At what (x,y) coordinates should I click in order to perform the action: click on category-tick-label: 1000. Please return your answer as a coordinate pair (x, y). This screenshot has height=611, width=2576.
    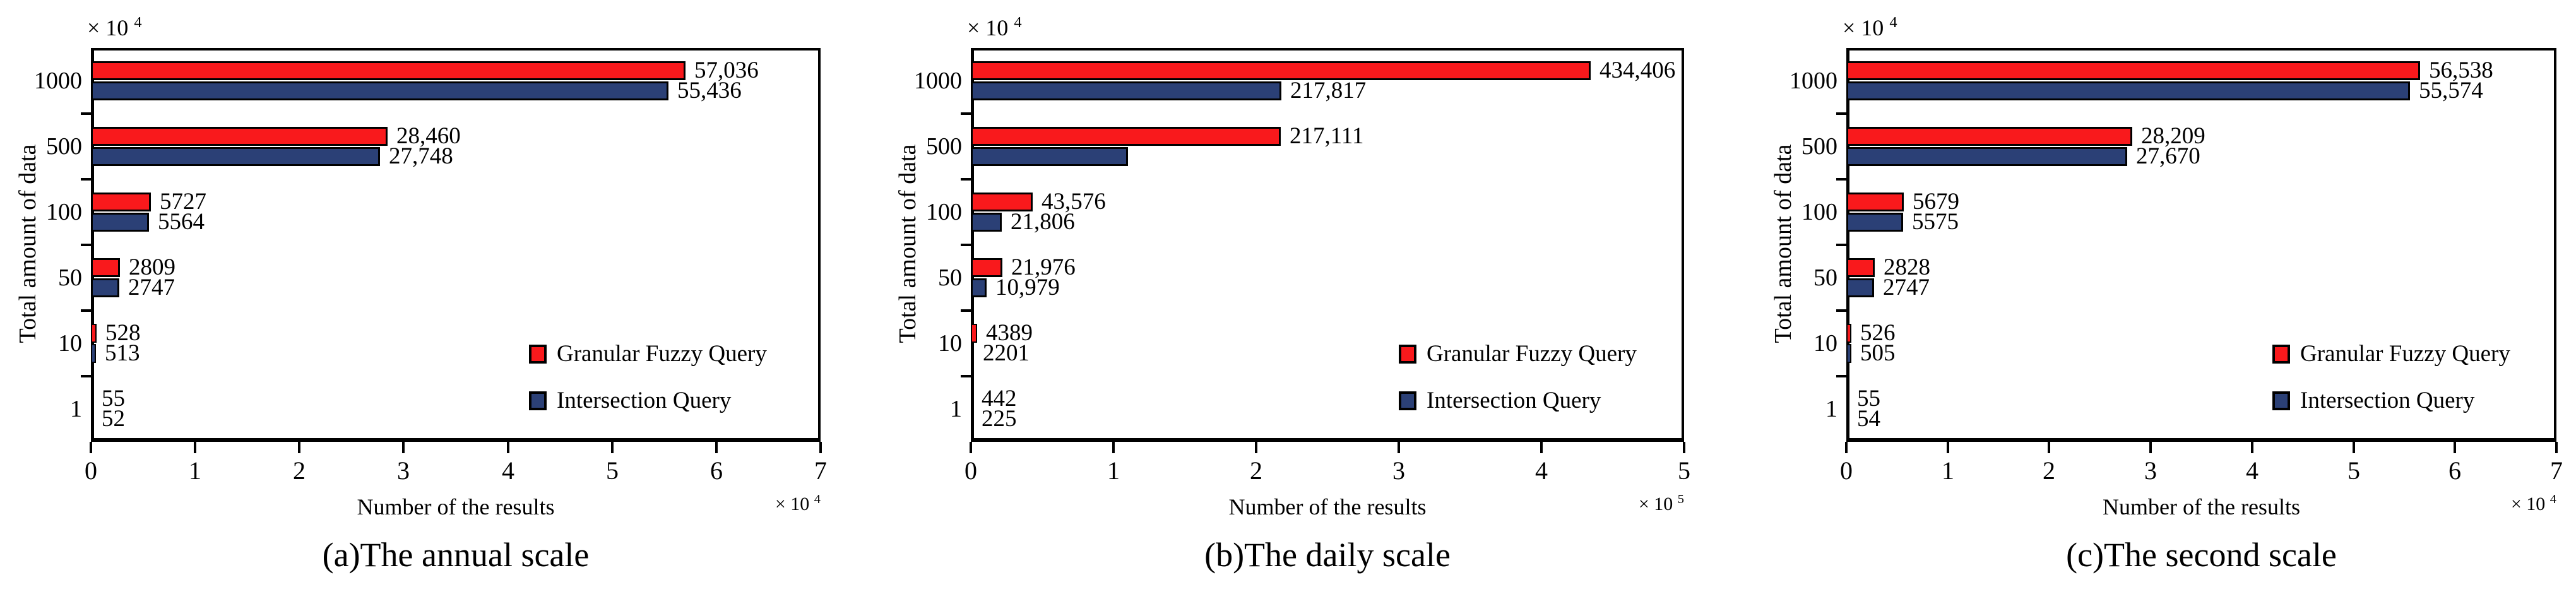
    Looking at the image, I should click on (1814, 81).